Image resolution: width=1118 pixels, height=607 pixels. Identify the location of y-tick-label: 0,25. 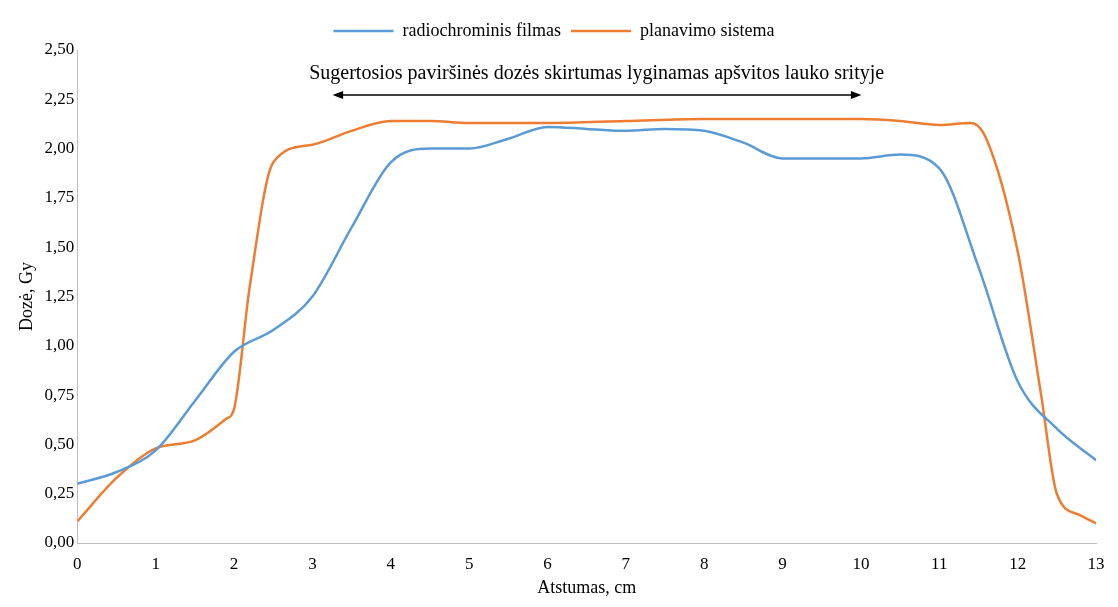
(59, 493).